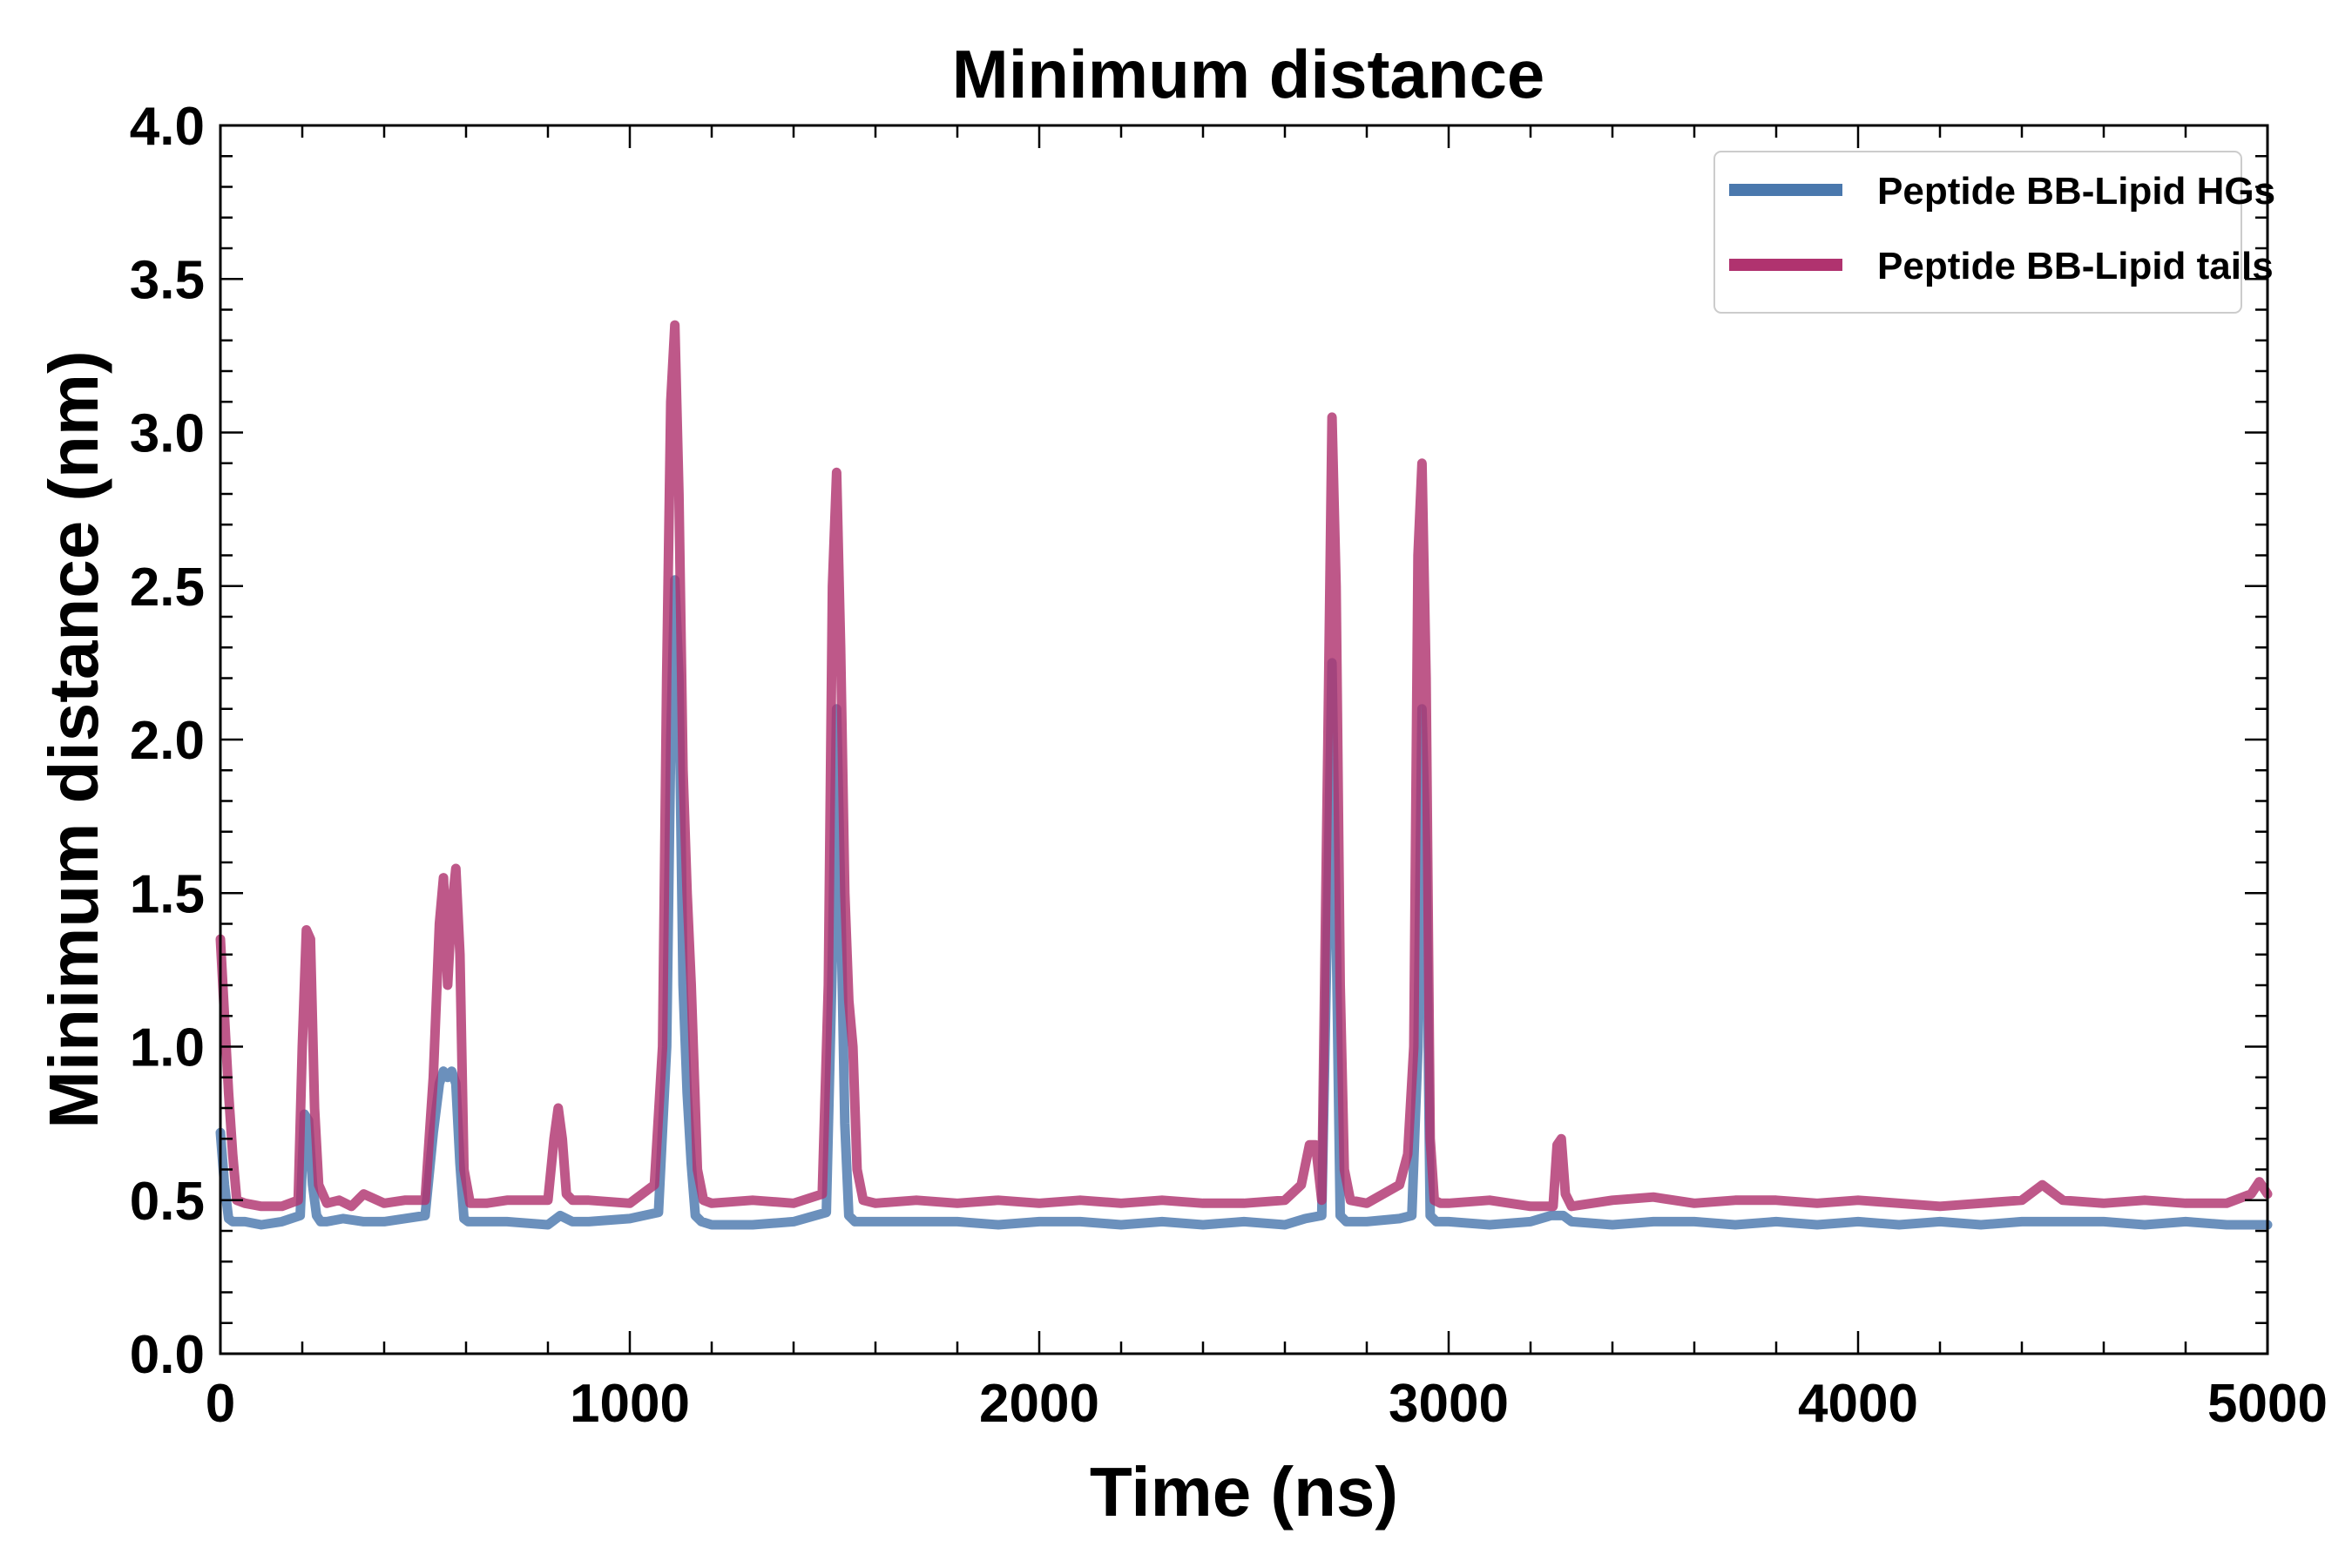  What do you see at coordinates (2076, 191) in the screenshot?
I see `legend-label-hgs: Peptide BB-Lipid HGs` at bounding box center [2076, 191].